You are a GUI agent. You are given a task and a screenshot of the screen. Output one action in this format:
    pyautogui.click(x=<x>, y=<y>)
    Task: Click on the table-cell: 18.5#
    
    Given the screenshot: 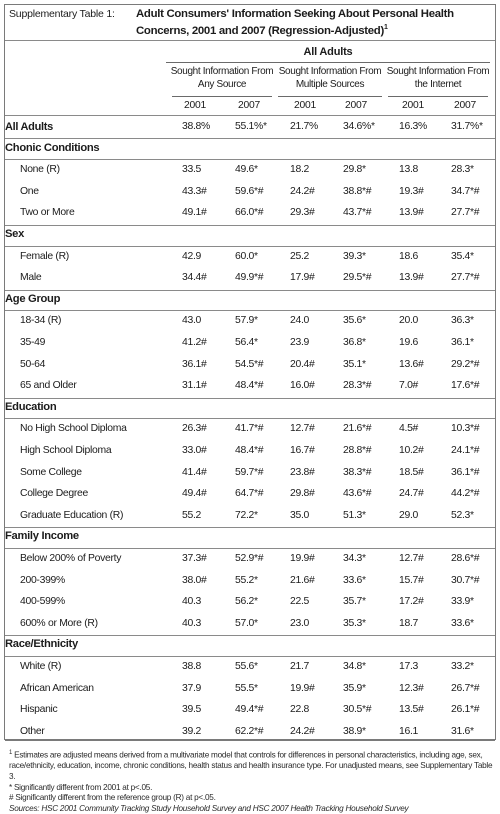 What is the action you would take?
    pyautogui.click(x=411, y=472)
    